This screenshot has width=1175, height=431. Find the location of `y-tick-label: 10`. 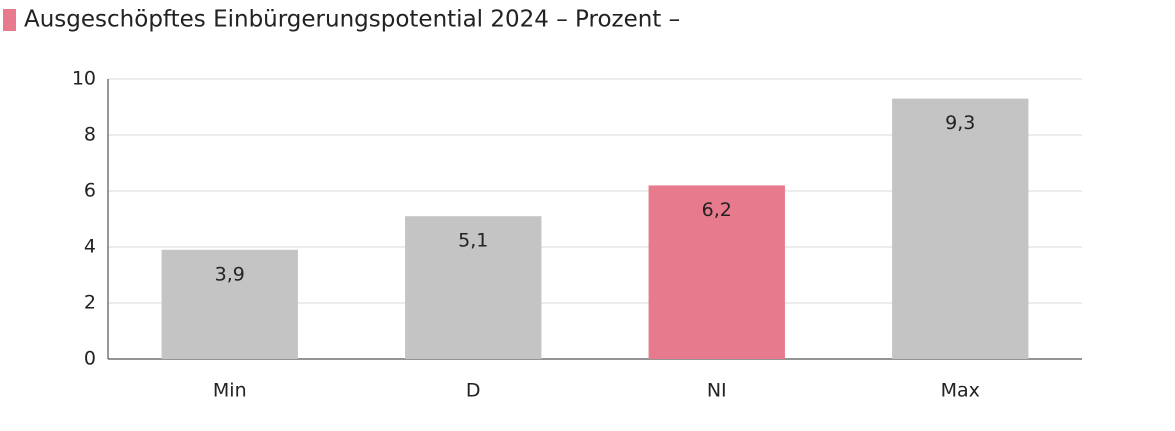

y-tick-label: 10 is located at coordinates (84, 79).